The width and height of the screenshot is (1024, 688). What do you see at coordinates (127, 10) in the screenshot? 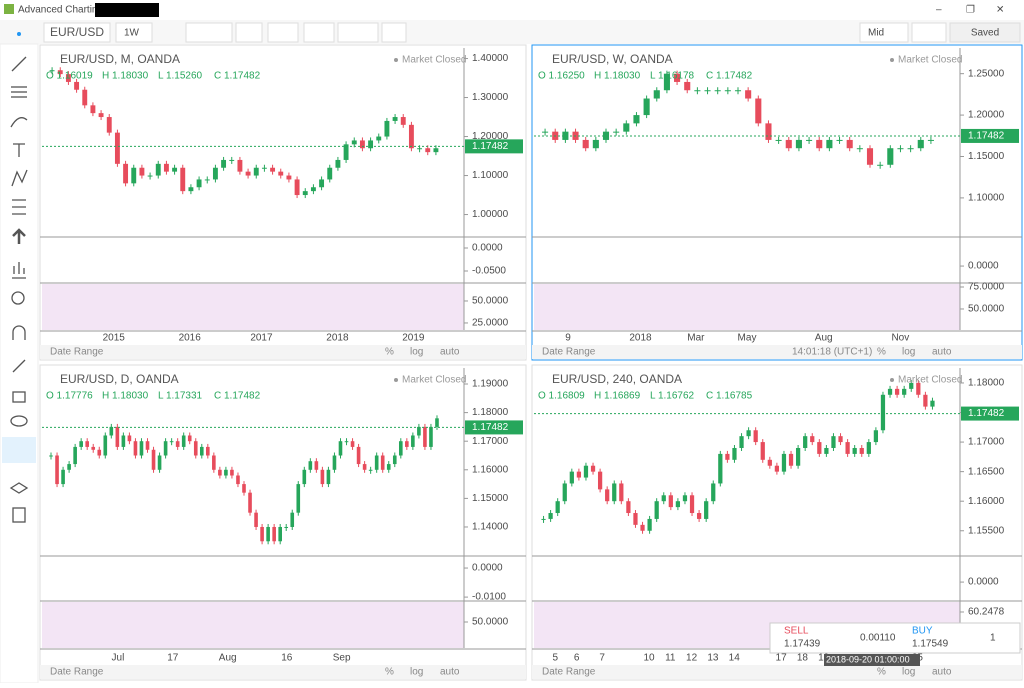
I see `redacted` at bounding box center [127, 10].